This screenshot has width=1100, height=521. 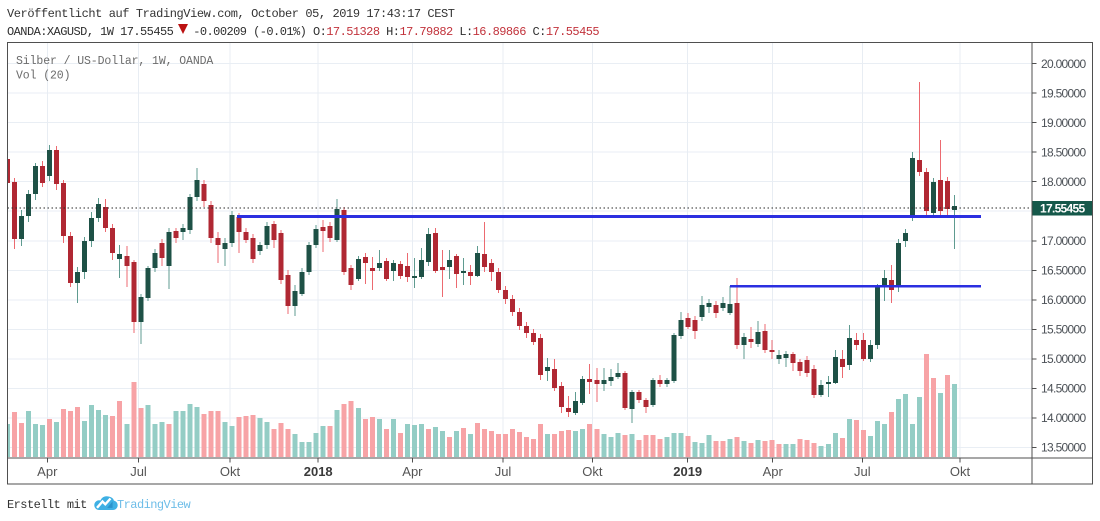 I want to click on svg-text: 18.00000, so click(x=1063, y=182).